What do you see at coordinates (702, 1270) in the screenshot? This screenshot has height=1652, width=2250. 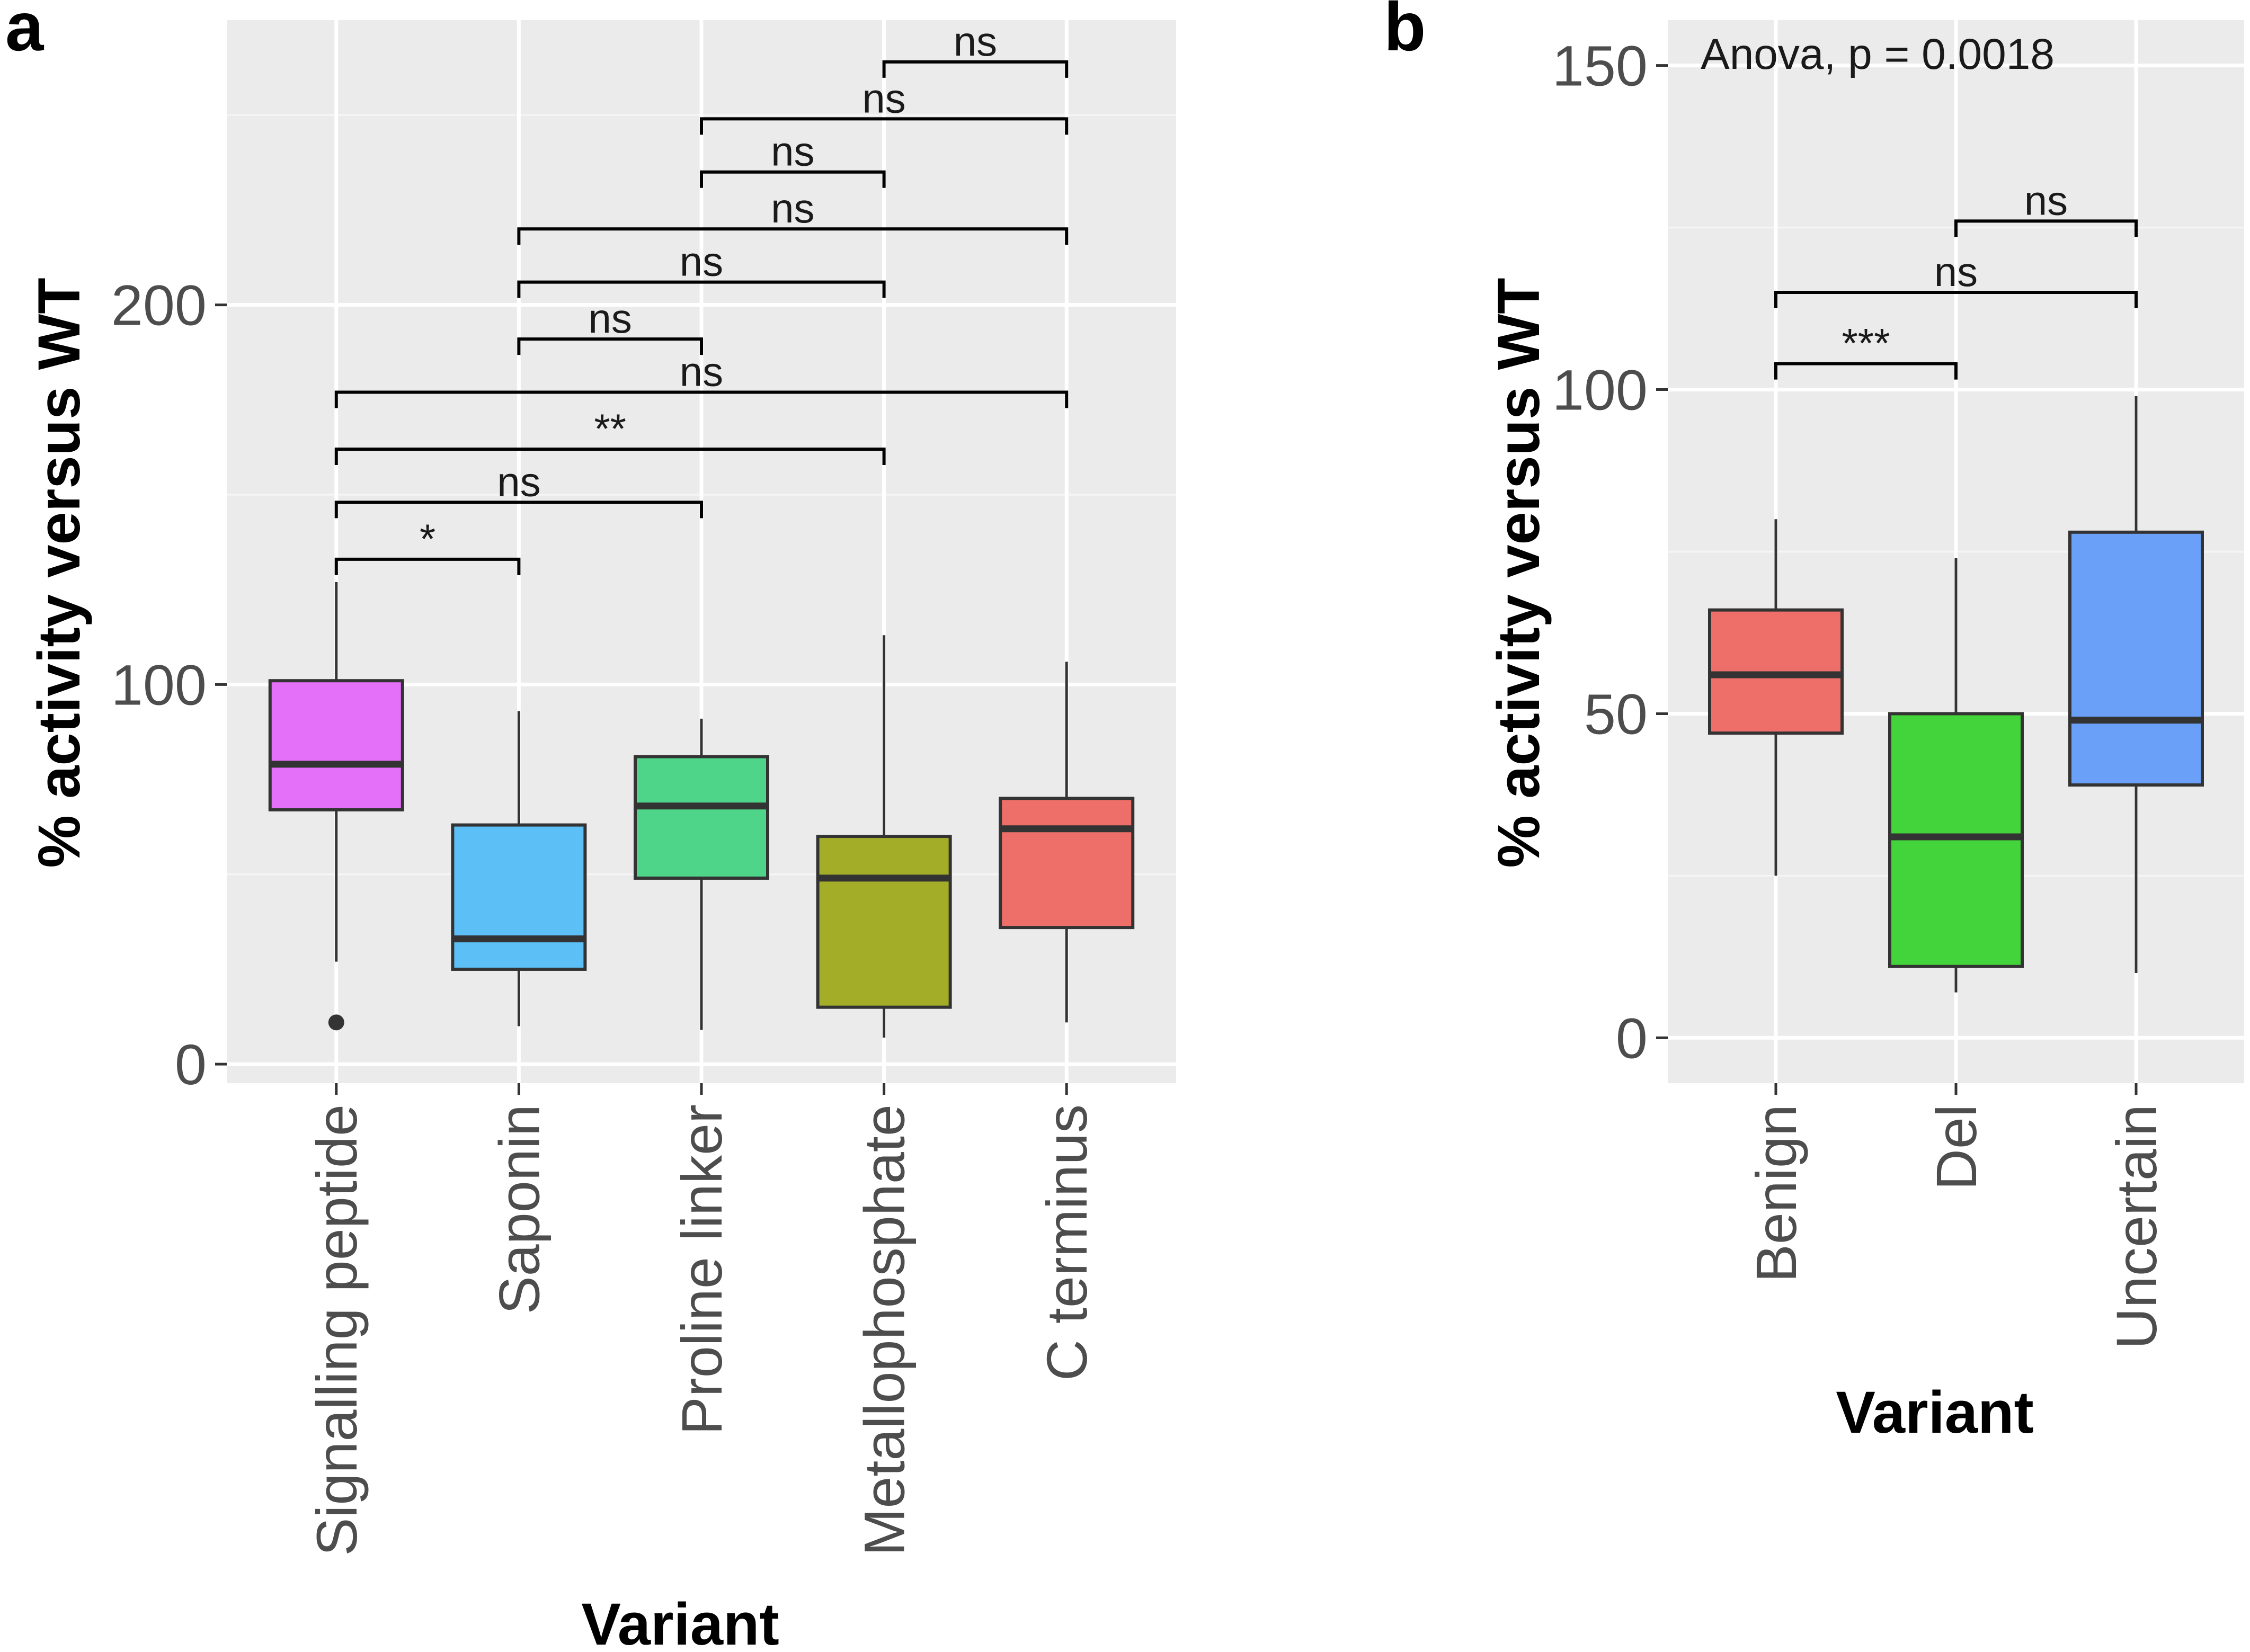 I see `x-tick-label: Proline linker` at bounding box center [702, 1270].